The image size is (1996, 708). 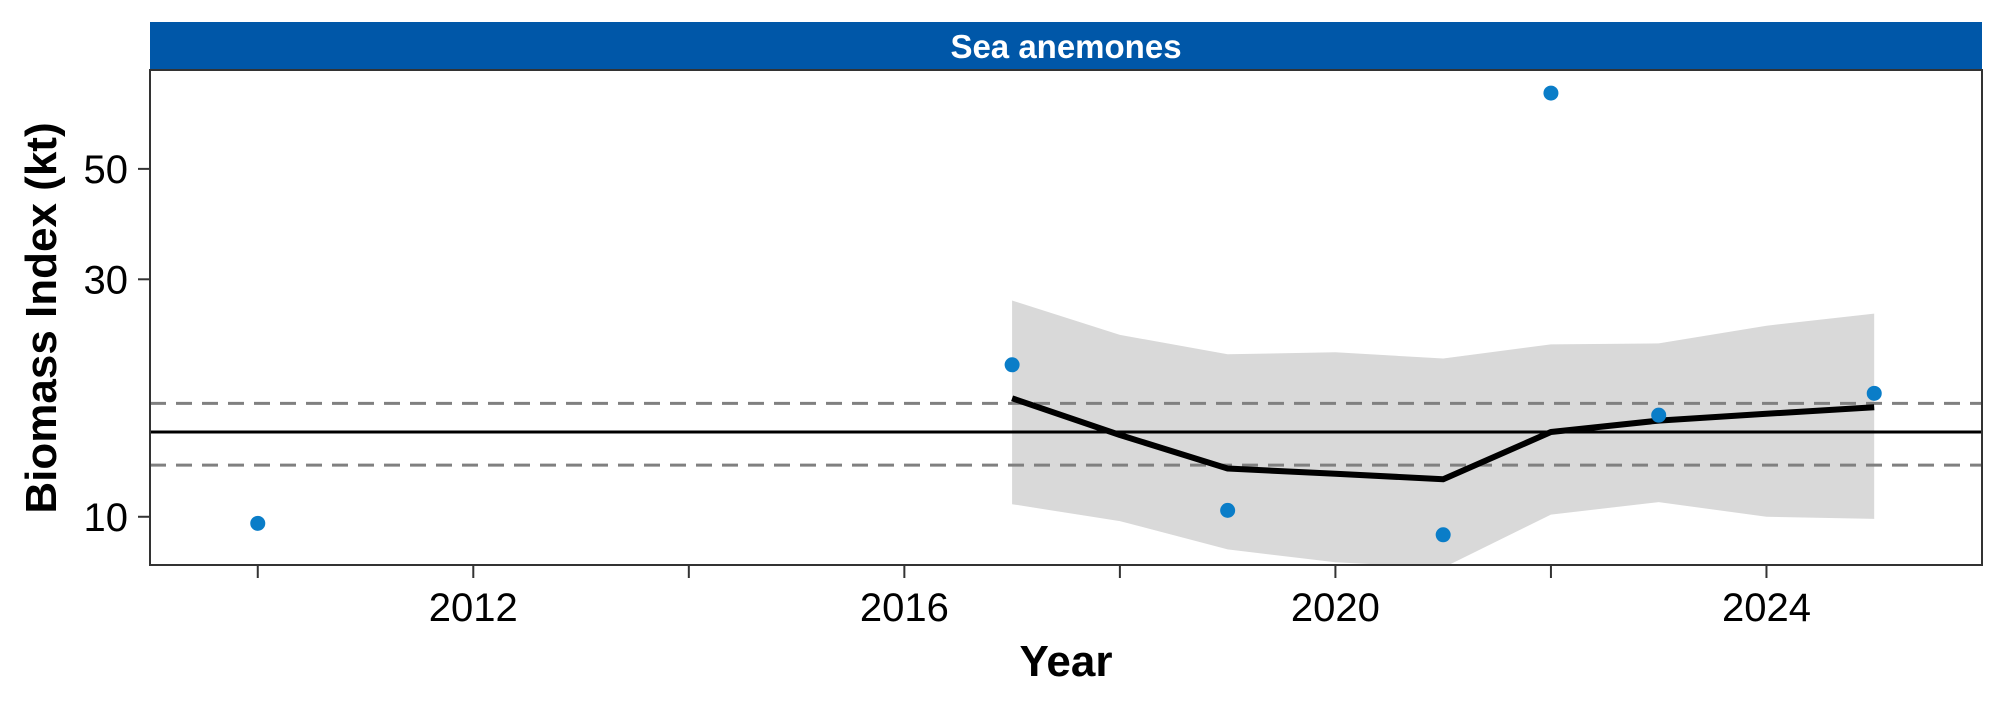 What do you see at coordinates (106, 518) in the screenshot?
I see `y-tick-label: 10` at bounding box center [106, 518].